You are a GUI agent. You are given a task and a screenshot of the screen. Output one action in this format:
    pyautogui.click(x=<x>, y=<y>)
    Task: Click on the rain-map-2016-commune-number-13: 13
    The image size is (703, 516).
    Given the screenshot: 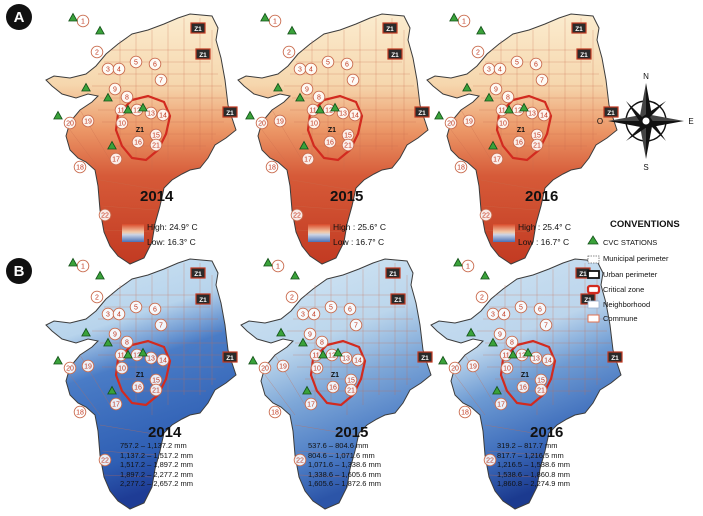 What is the action you would take?
    pyautogui.click(x=536, y=359)
    